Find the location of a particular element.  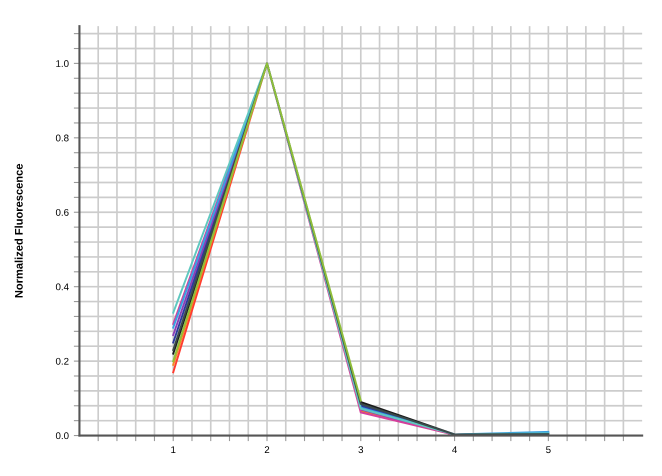

y-tick-label: 0.8 is located at coordinates (62, 138).